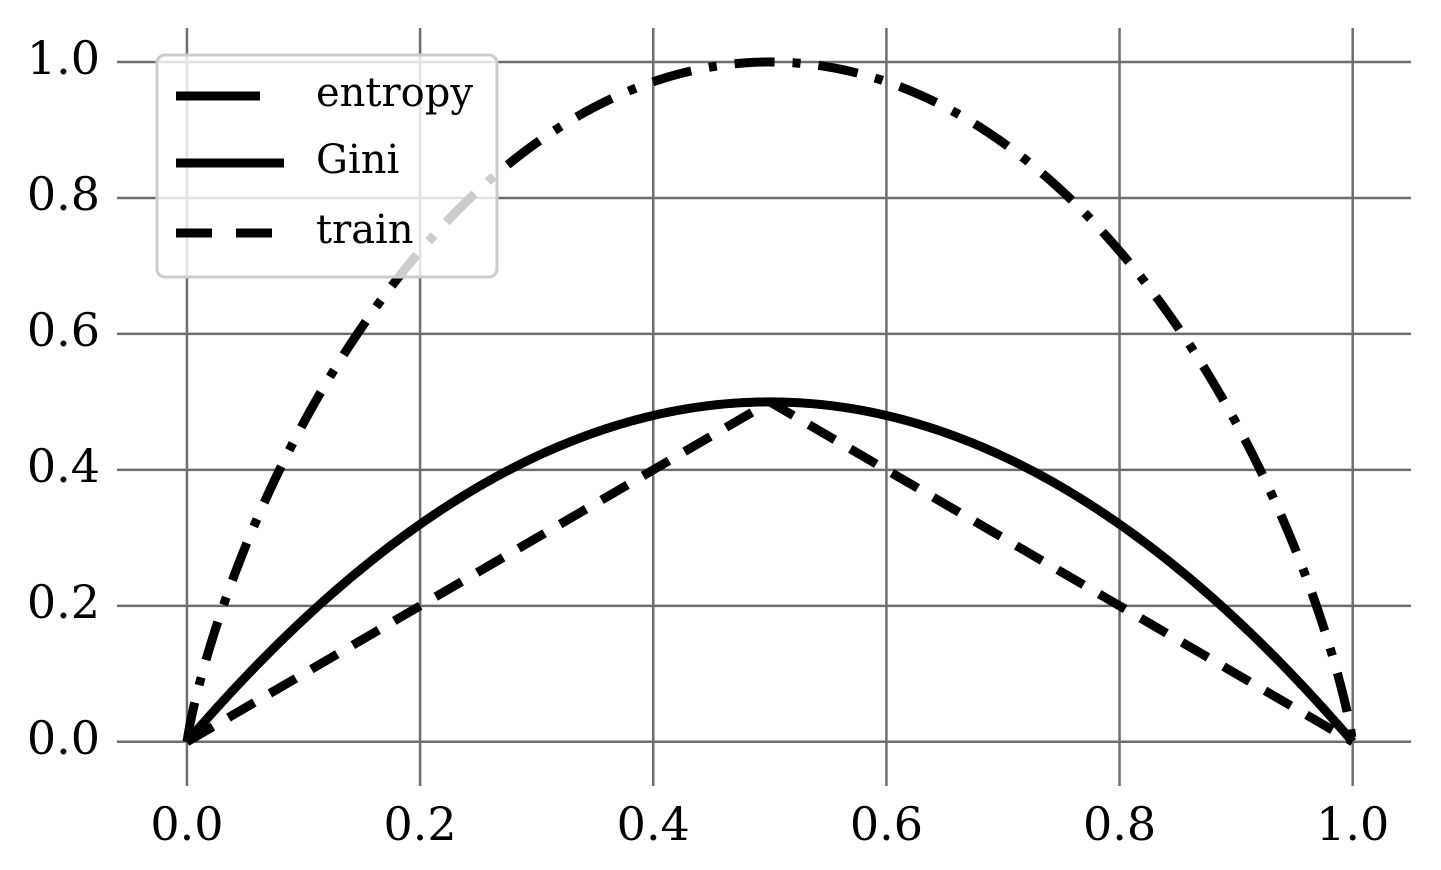 The image size is (1441, 870). Describe the element at coordinates (63, 58) in the screenshot. I see `y-tick-label: 1.0` at that location.